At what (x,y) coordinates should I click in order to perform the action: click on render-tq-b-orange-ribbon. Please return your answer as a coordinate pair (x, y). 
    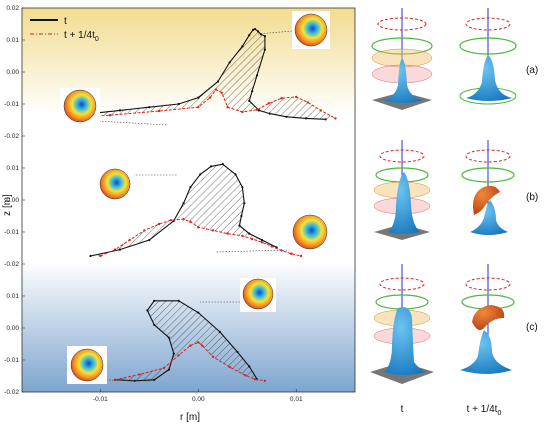
    Looking at the image, I should click on (486, 200).